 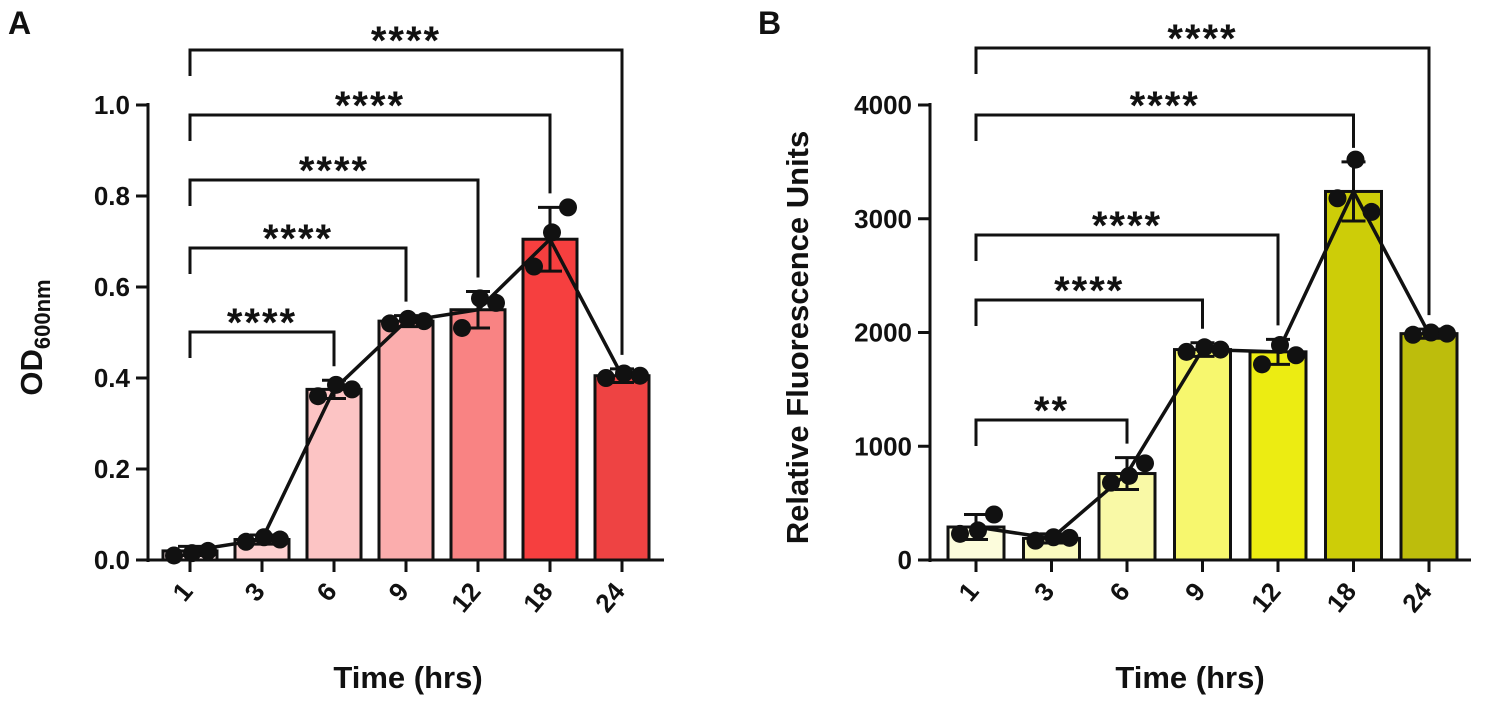 I want to click on y-axis-title: OD600nm, so click(x=34, y=337).